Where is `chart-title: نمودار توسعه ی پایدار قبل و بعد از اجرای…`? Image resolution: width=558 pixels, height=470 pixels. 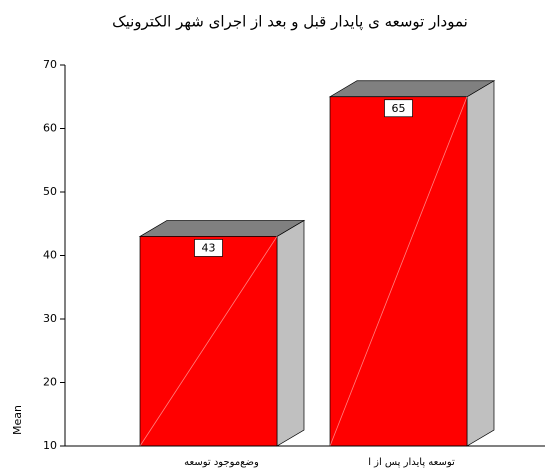 chart-title: نمودار توسعه ی پایدار قبل و بعد از اجرای… is located at coordinates (290, 22).